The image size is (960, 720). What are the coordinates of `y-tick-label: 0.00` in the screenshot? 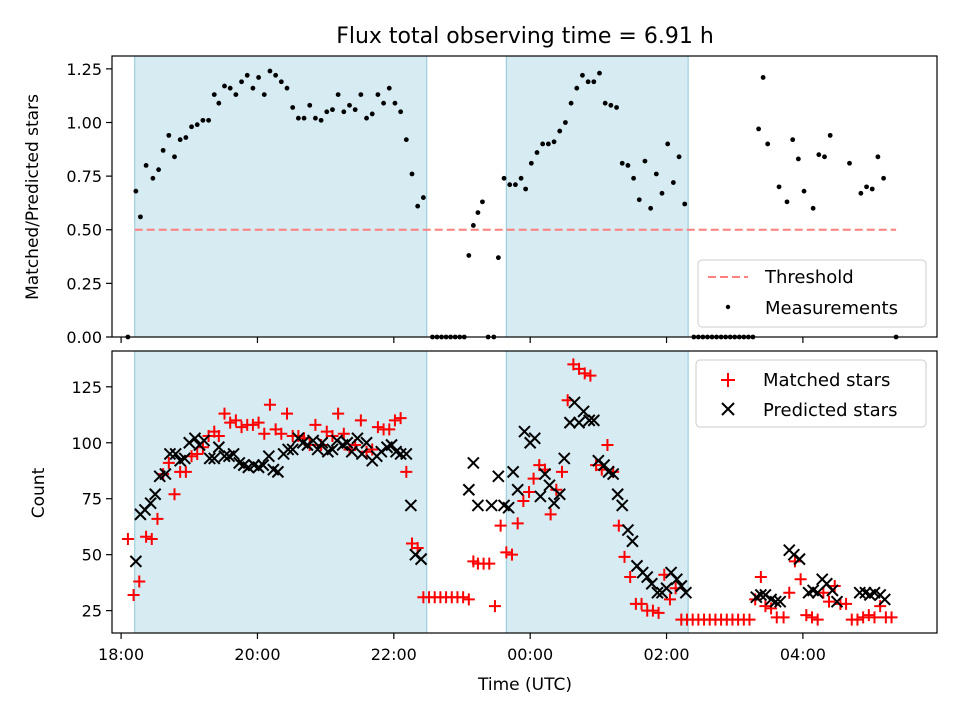 It's located at (84, 337).